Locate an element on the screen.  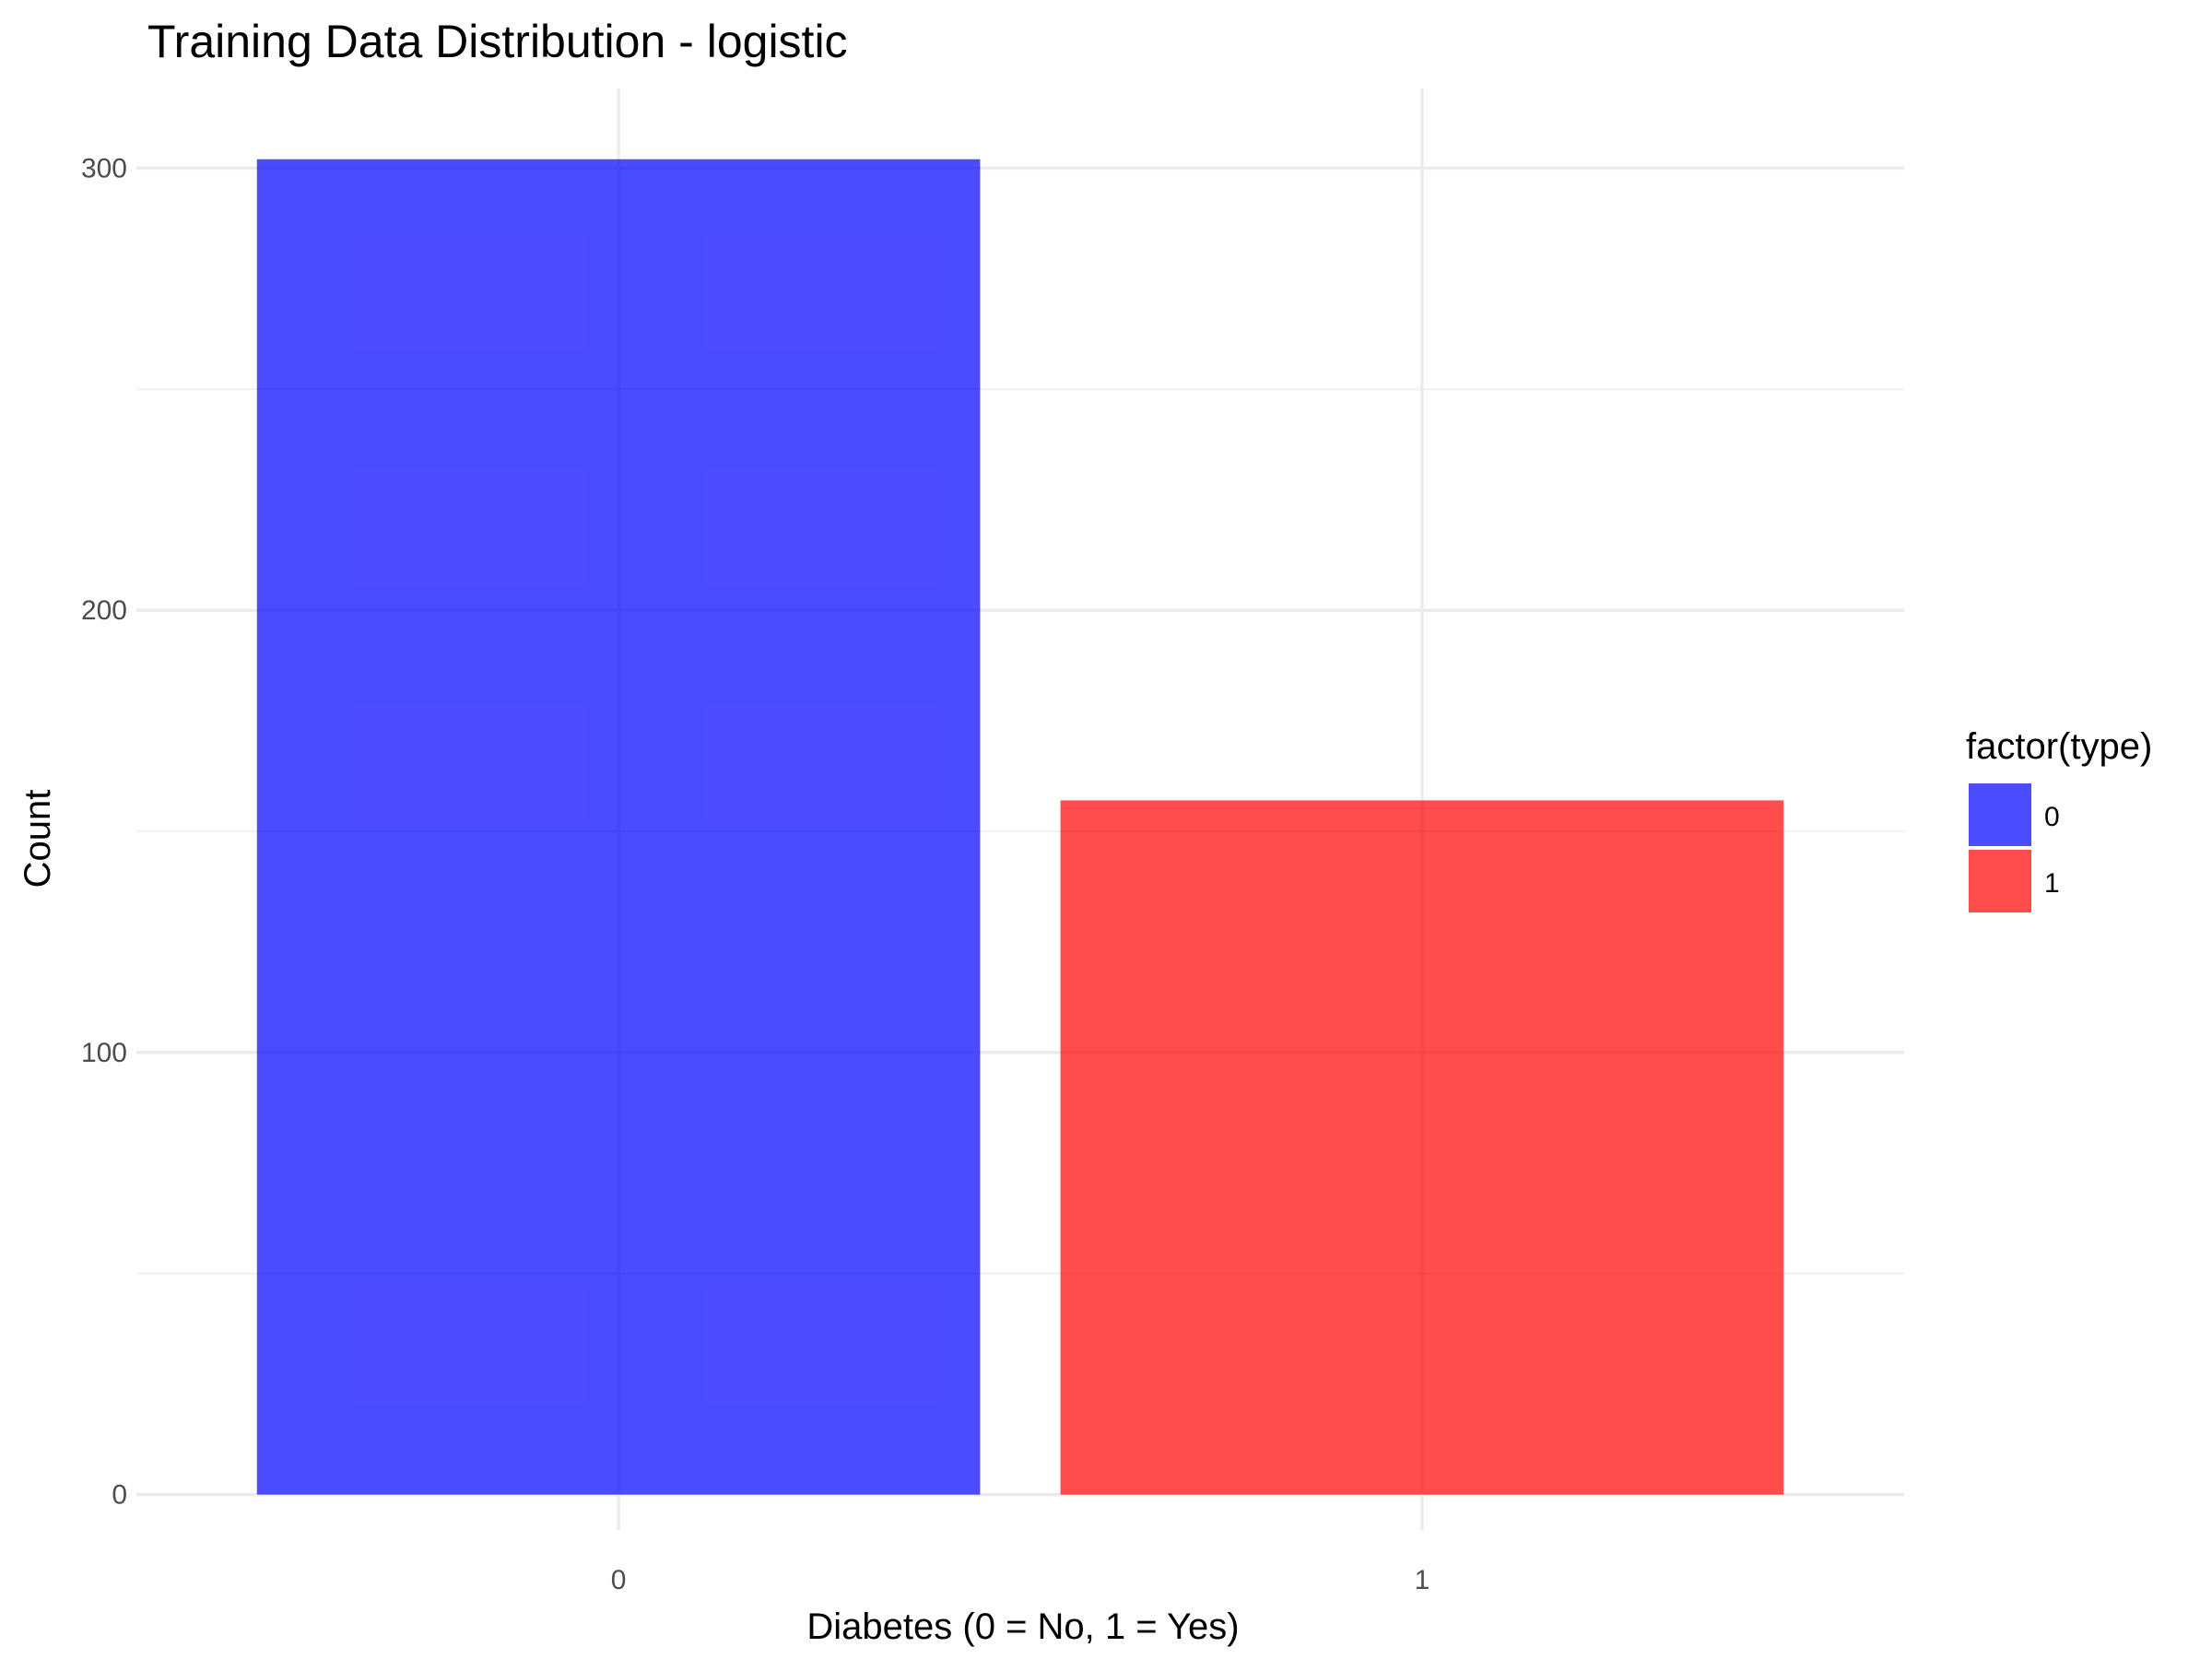
y-tick-label: 100 is located at coordinates (104, 1053).